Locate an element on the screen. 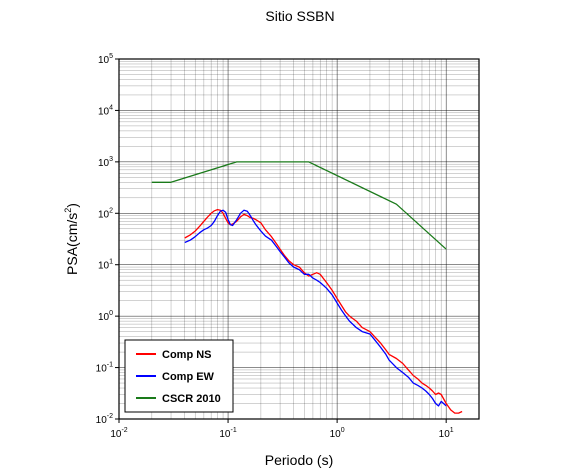 The width and height of the screenshot is (586, 475). y-axis-label-superscript: 2 is located at coordinates (68, 210).